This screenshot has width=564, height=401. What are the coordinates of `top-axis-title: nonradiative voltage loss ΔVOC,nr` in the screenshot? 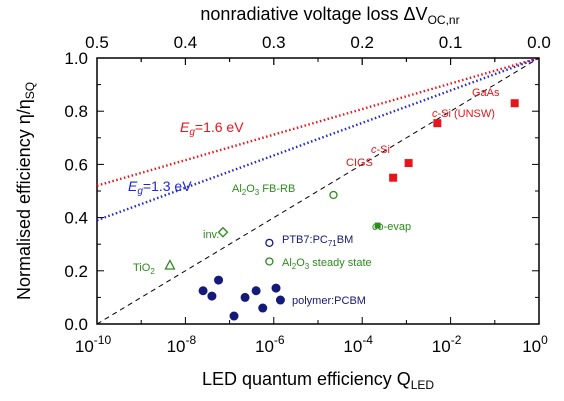 It's located at (329, 15).